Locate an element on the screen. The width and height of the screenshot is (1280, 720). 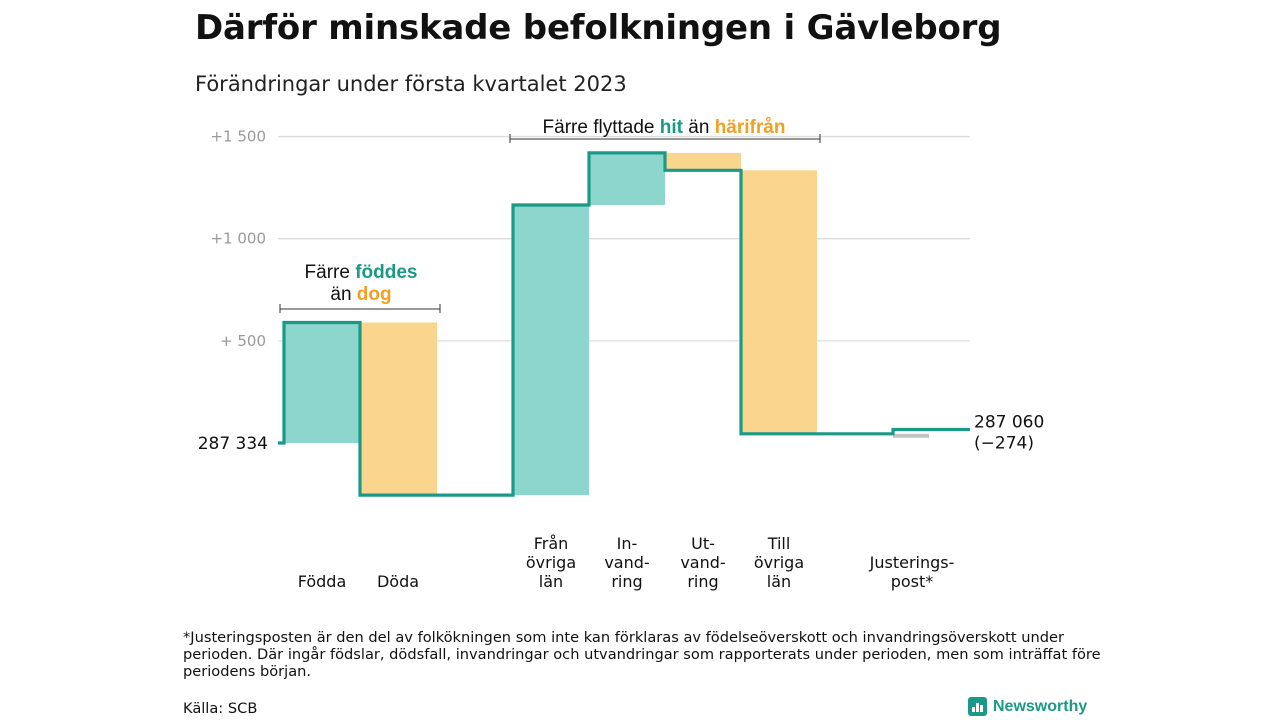
bar-just is located at coordinates (911, 435).